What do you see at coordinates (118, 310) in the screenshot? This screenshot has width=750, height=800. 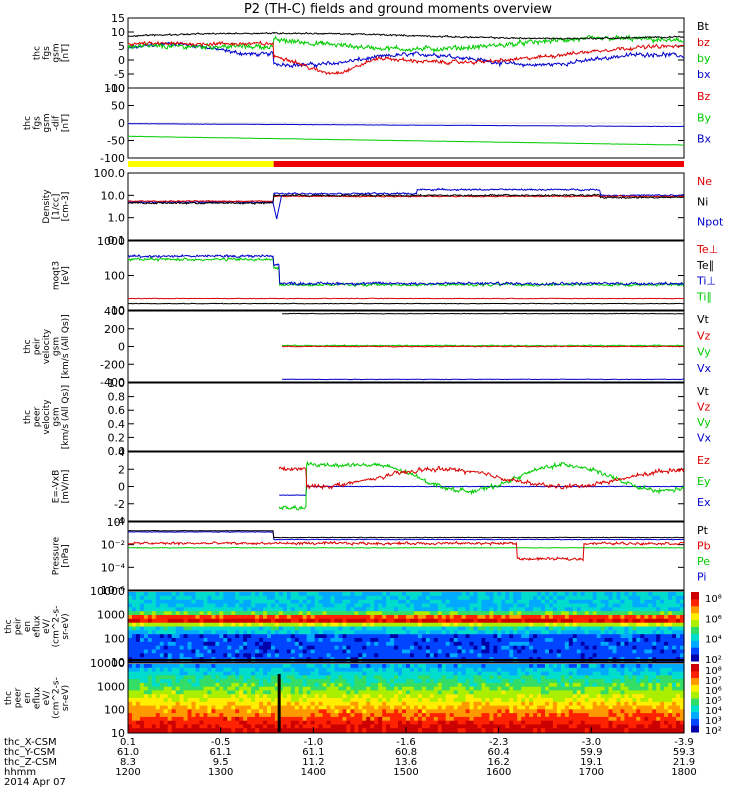 I see `y-tick-label: 10` at bounding box center [118, 310].